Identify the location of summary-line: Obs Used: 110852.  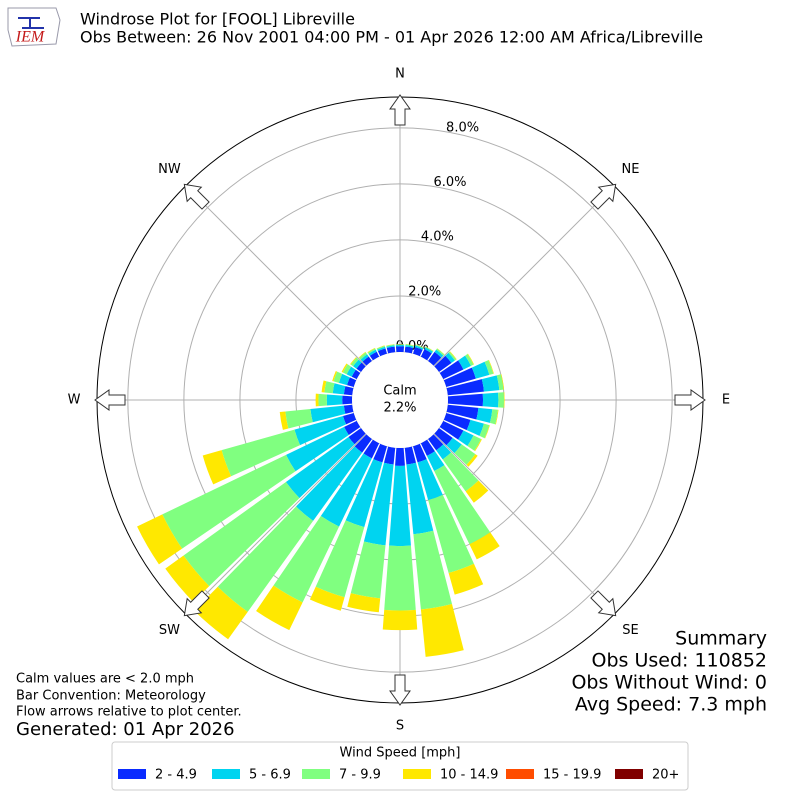
(679, 661).